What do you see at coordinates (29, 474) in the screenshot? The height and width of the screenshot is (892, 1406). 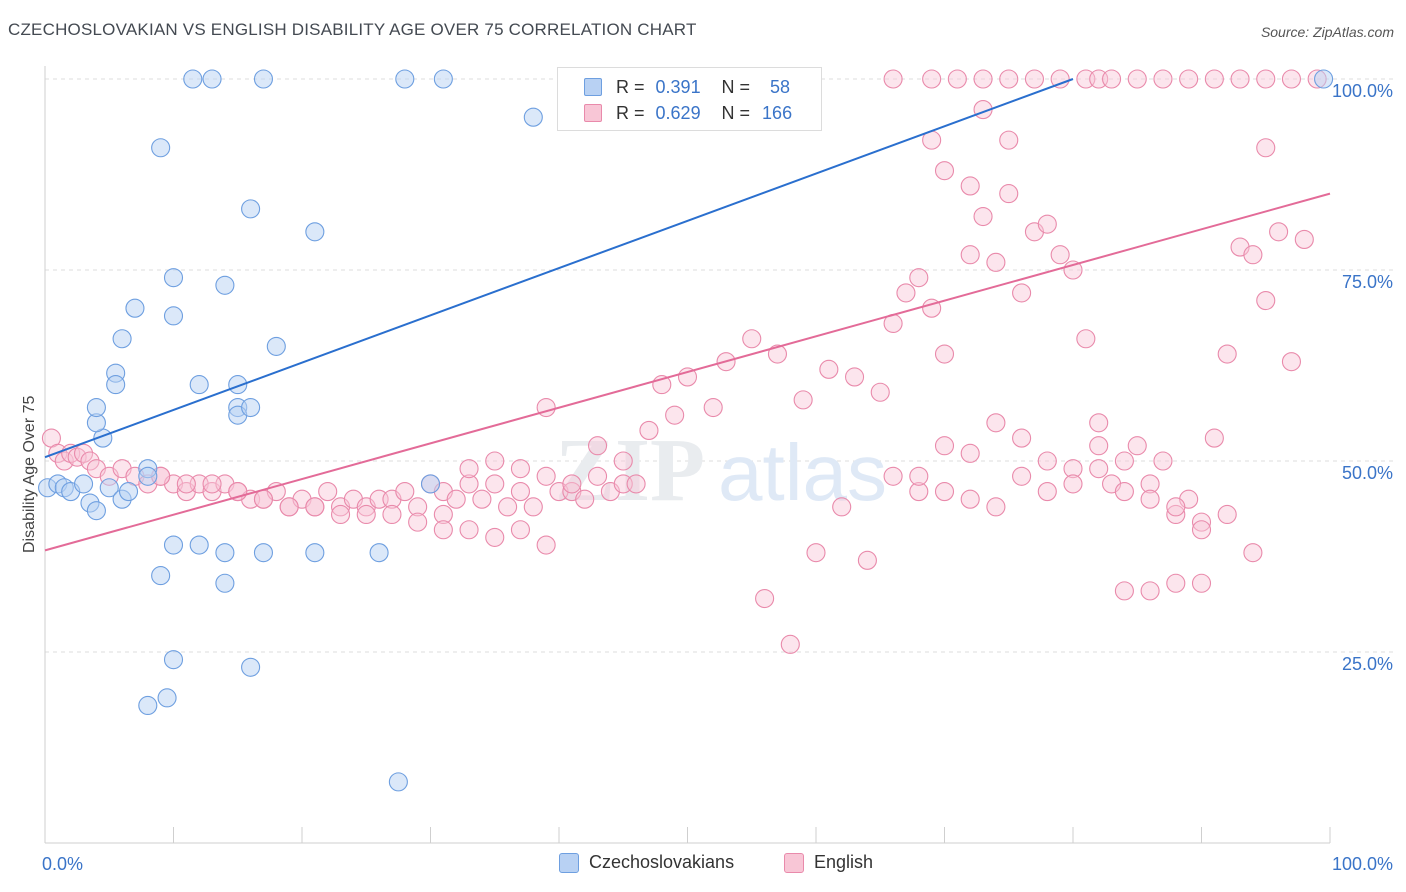 I see `y-axis-label: Disability Age Over 75` at bounding box center [29, 474].